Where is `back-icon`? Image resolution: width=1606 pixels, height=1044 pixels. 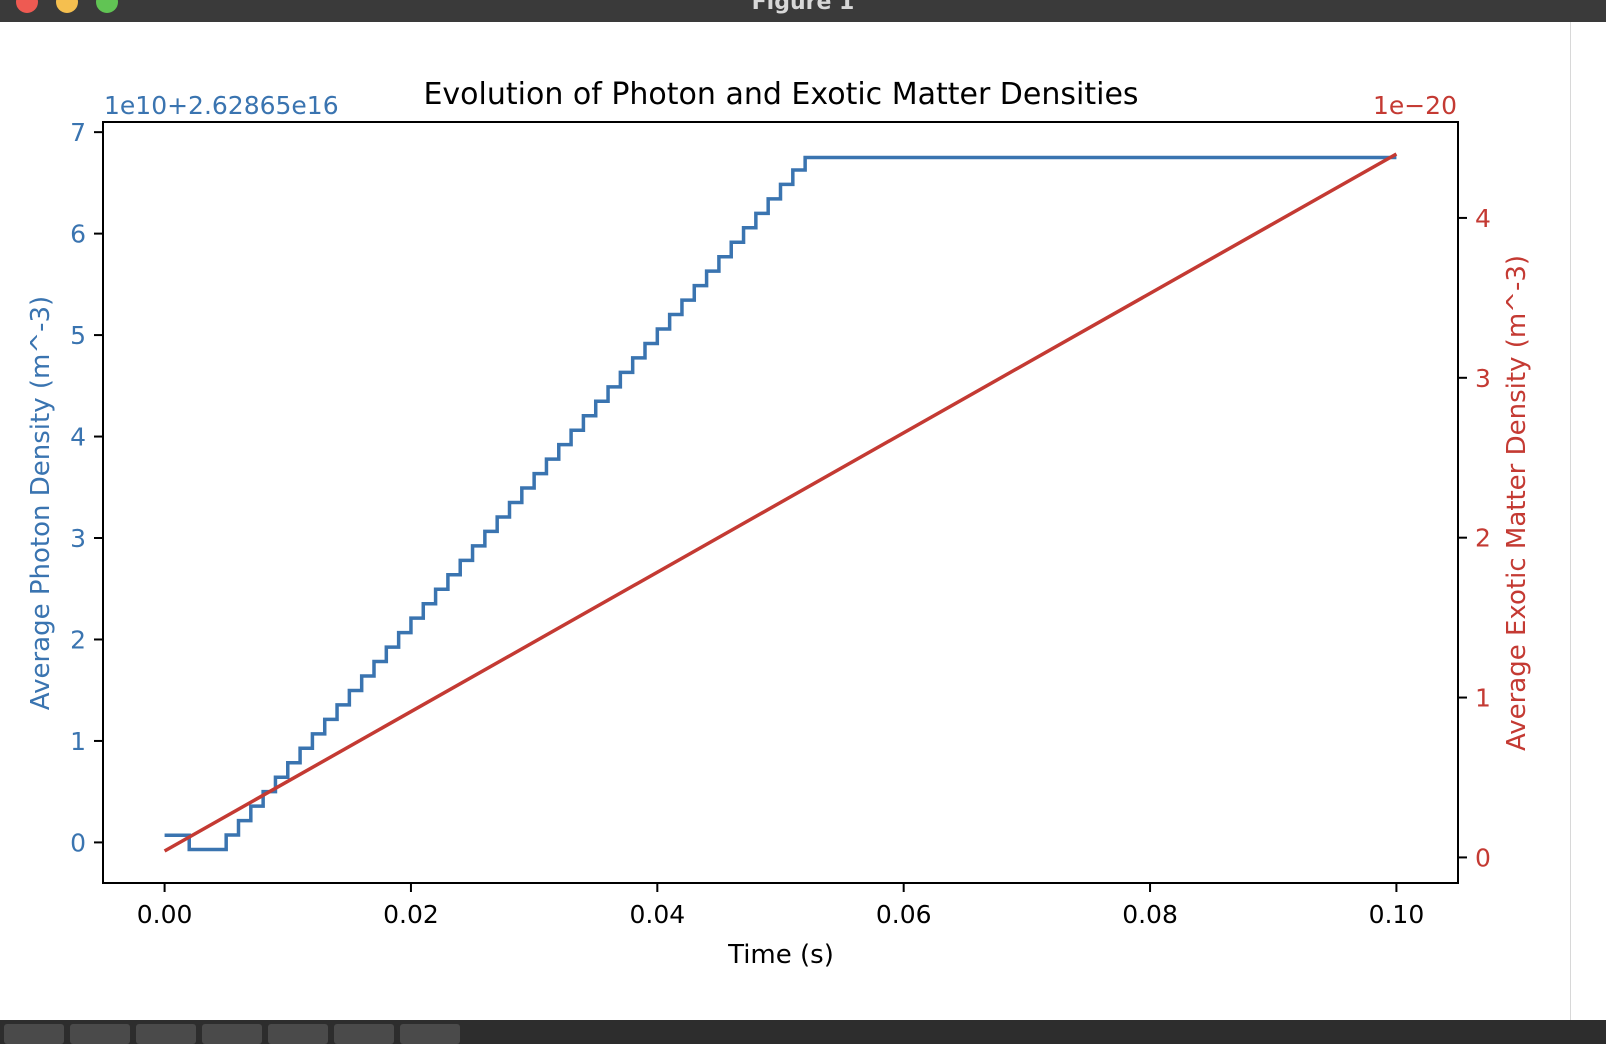 back-icon is located at coordinates (100, 1034).